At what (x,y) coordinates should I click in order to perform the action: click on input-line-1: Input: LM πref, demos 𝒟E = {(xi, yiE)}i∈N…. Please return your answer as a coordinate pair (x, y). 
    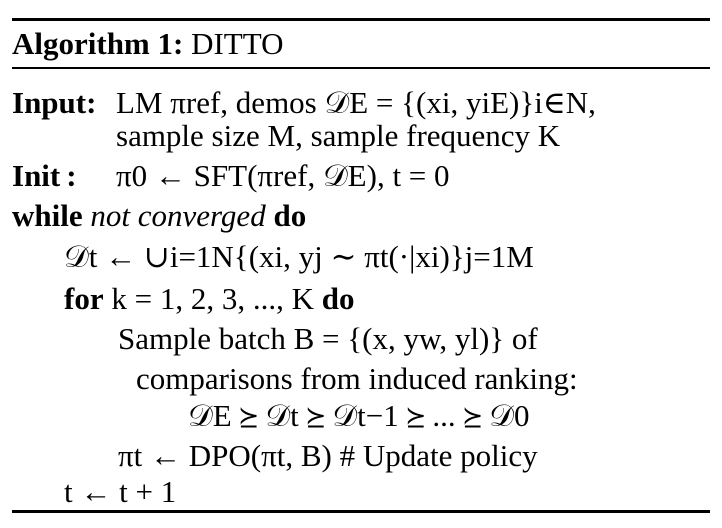
    Looking at the image, I should click on (304, 103).